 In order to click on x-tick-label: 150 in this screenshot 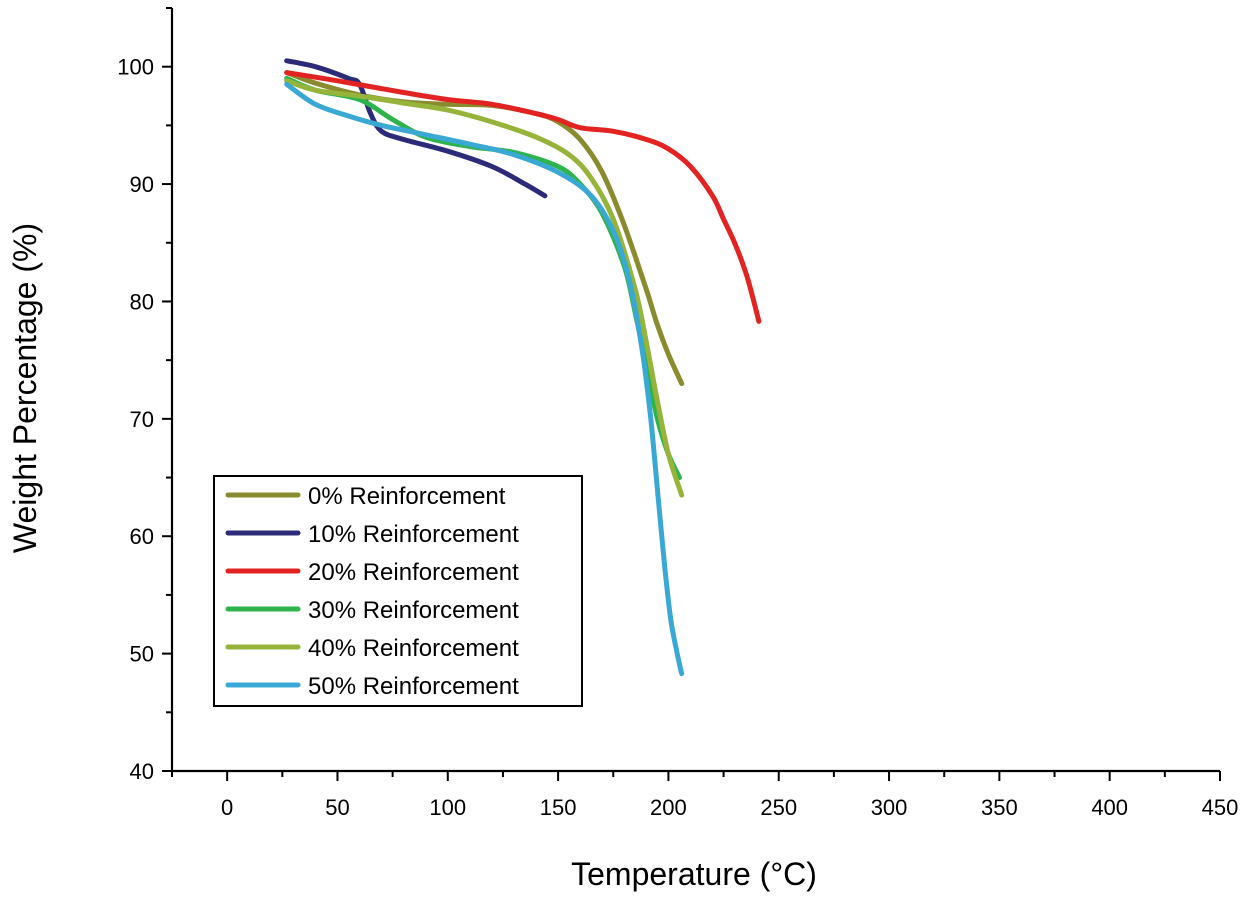, I will do `click(558, 807)`.